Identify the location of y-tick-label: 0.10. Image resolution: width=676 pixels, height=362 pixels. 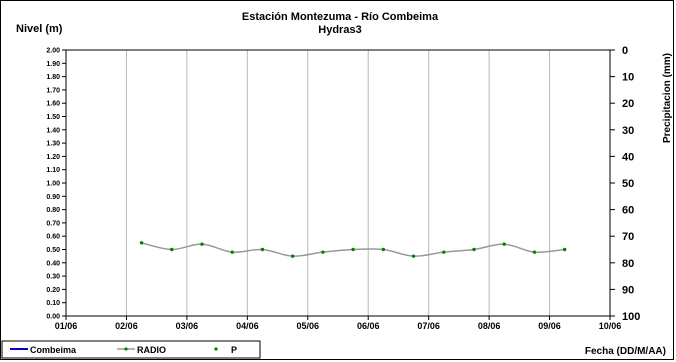
(53, 303).